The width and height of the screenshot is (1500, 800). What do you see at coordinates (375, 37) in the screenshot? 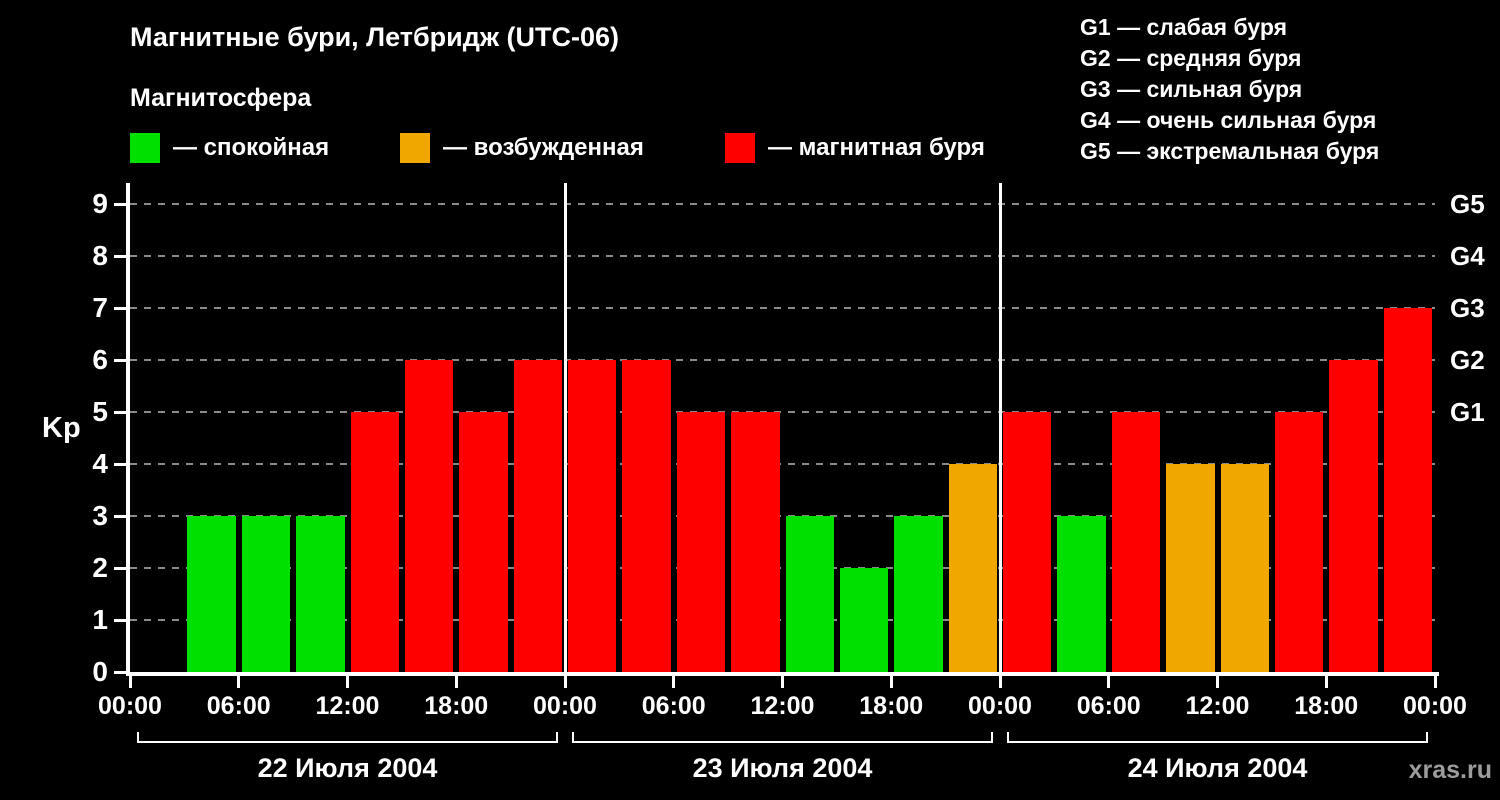
I see `chart-title: Магнитные бури, Летбридж (UTC-06)` at bounding box center [375, 37].